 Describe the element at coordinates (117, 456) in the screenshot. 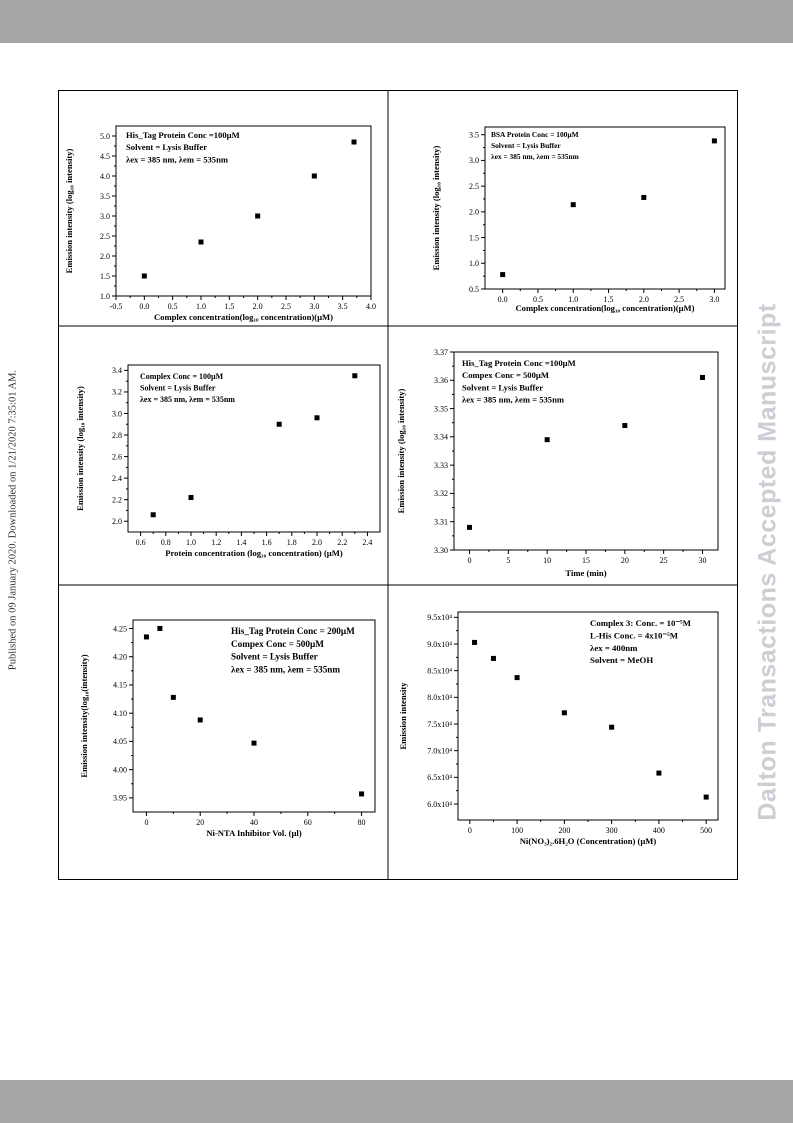

I see `y-tick-label: 2.6` at that location.